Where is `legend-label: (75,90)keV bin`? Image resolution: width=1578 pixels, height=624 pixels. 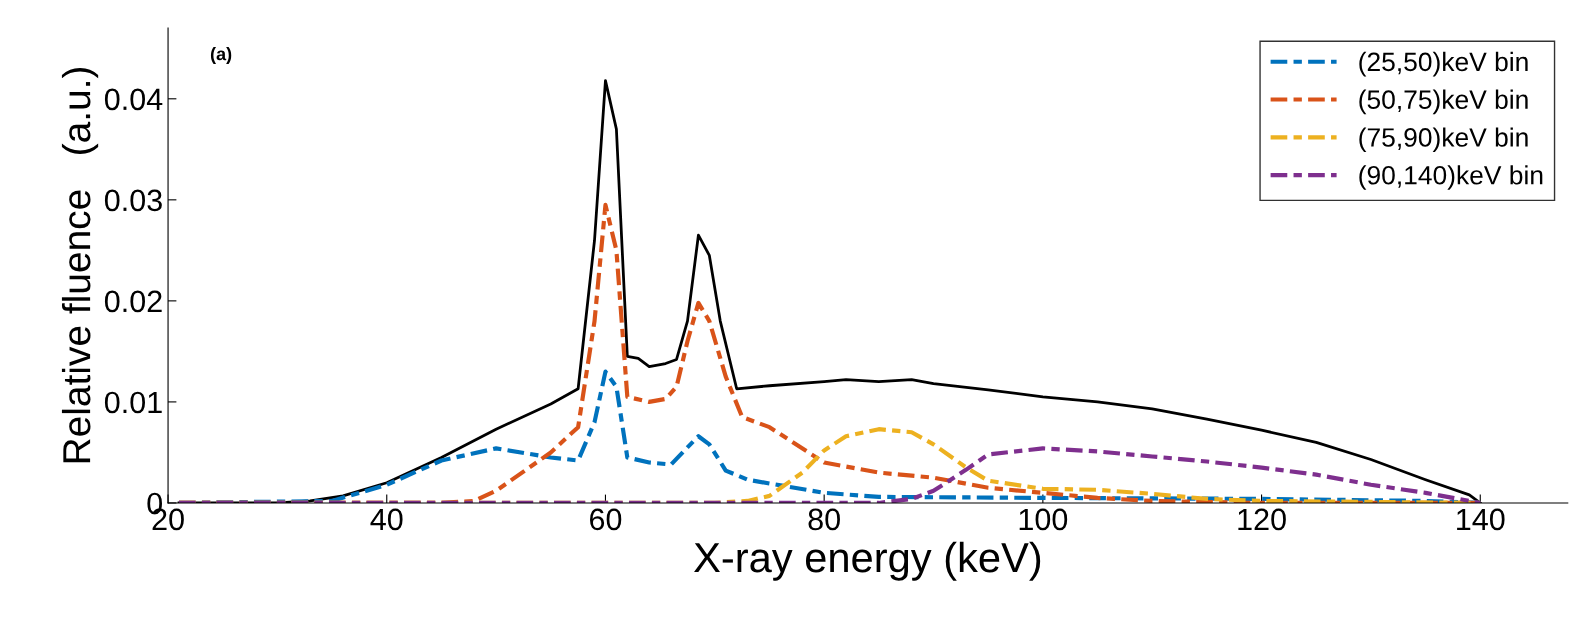
legend-label: (75,90)keV bin is located at coordinates (1443, 139).